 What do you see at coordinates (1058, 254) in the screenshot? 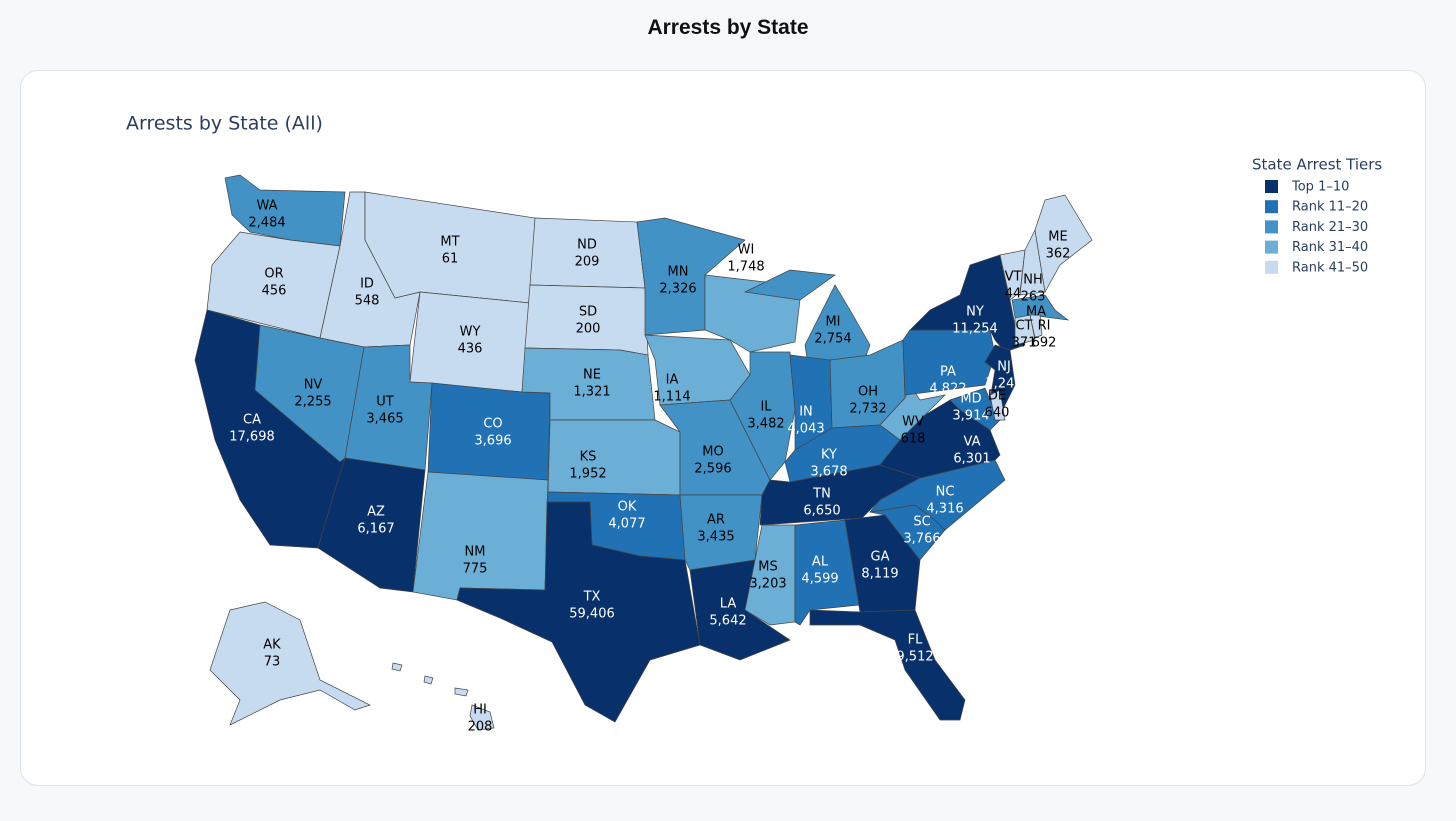
I see `state-value: 362` at bounding box center [1058, 254].